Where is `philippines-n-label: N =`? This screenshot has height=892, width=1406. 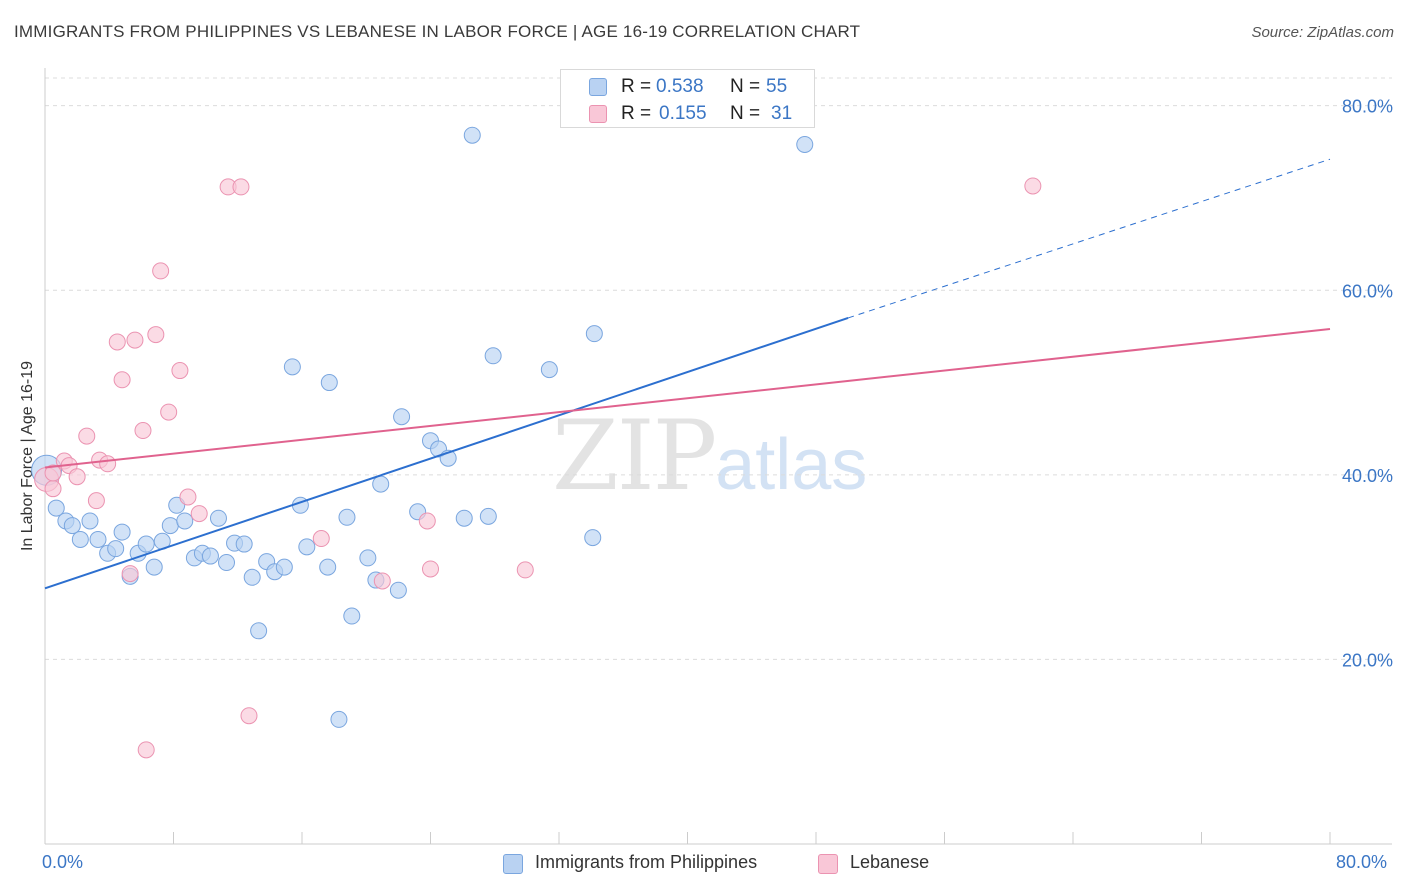 philippines-n-label: N = is located at coordinates (745, 86).